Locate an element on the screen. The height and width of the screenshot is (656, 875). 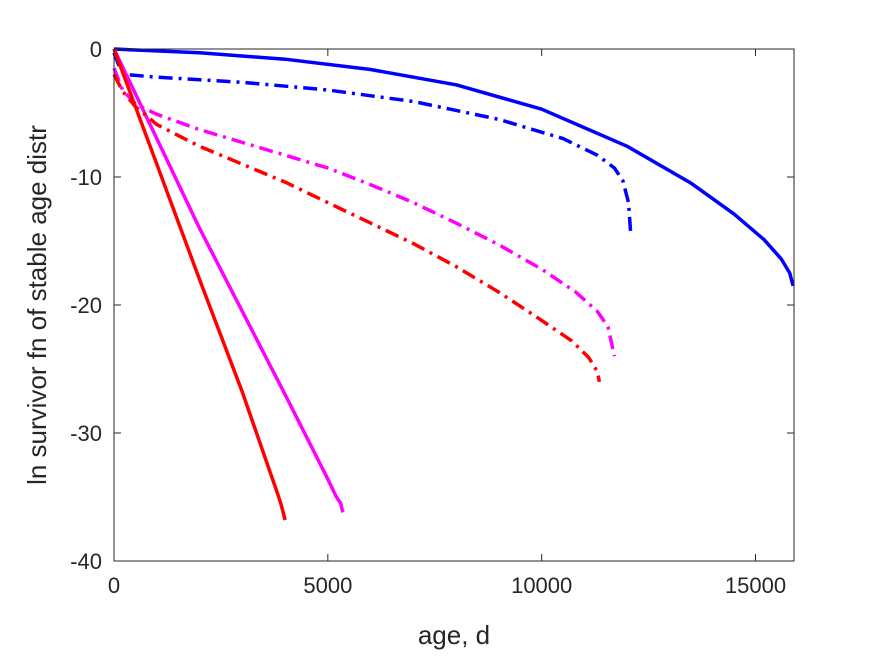
x-tick-label-2: 5000 is located at coordinates (327, 585).